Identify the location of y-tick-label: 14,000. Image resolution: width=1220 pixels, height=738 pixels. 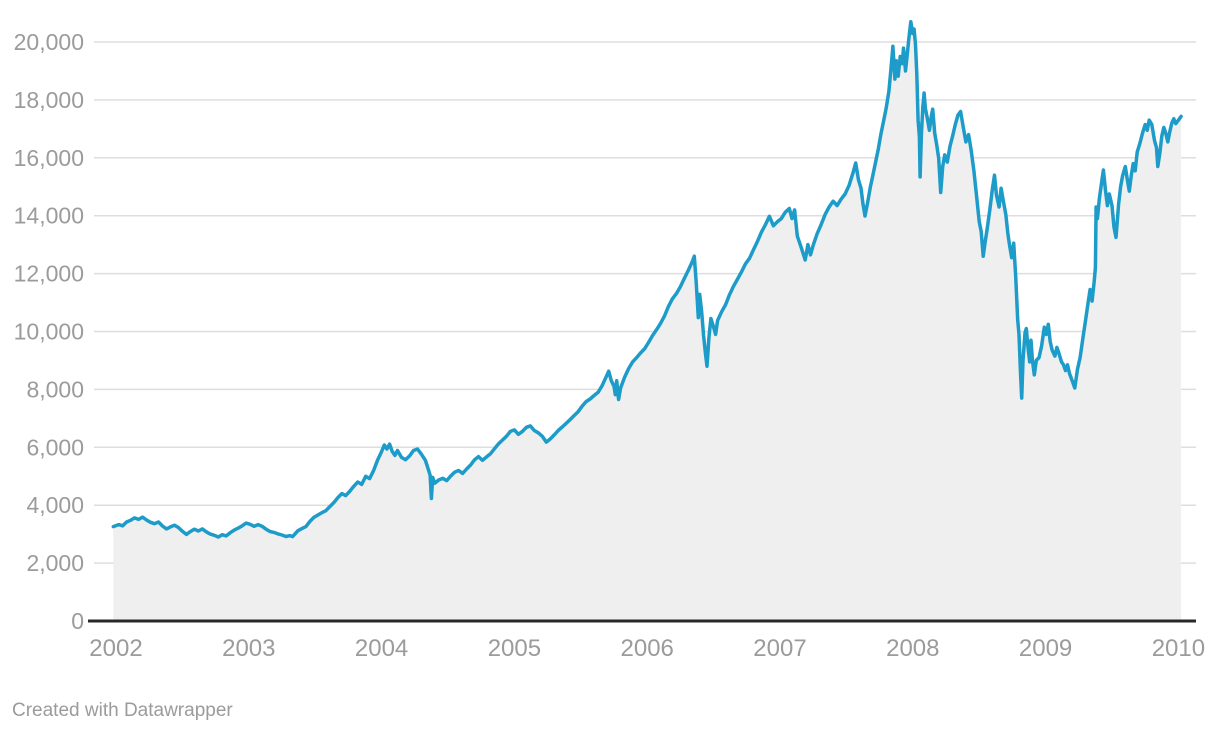
(49, 216).